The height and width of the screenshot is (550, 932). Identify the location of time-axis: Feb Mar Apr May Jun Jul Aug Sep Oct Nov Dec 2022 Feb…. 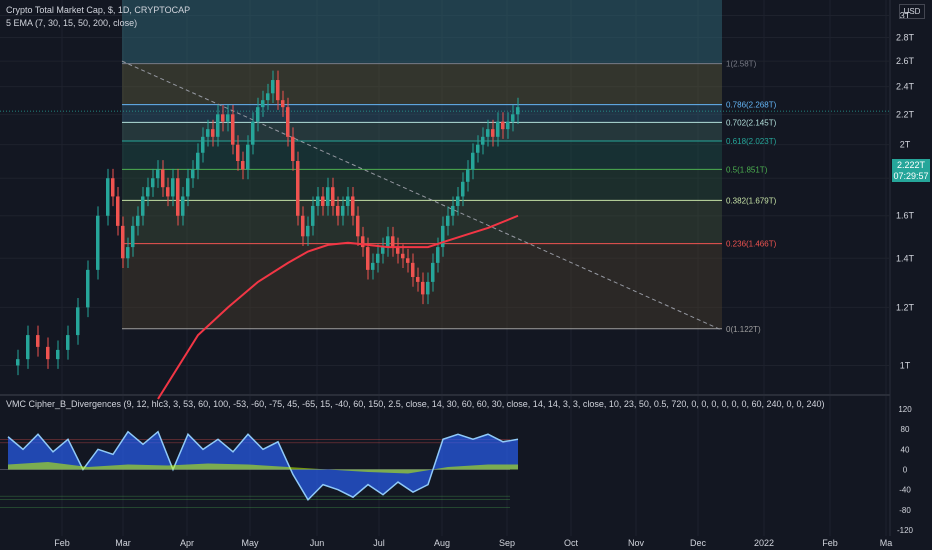
(466, 543).